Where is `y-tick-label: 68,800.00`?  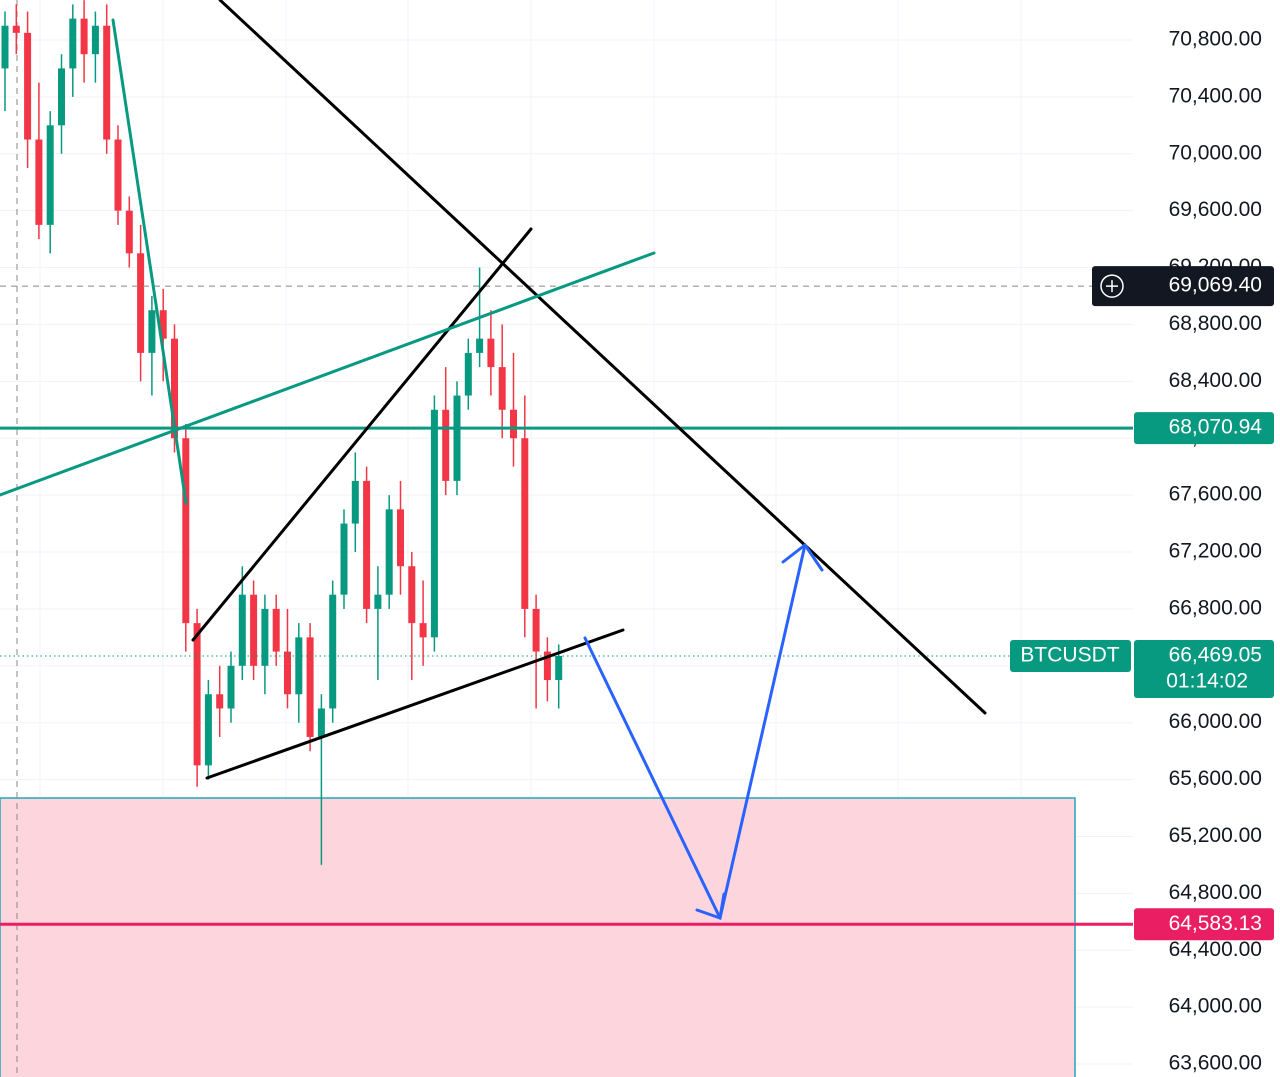 y-tick-label: 68,800.00 is located at coordinates (1215, 323).